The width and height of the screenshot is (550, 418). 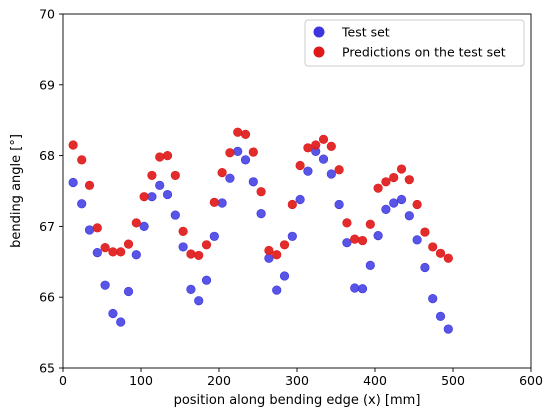 I want to click on y-tick-label: 67, so click(x=47, y=226).